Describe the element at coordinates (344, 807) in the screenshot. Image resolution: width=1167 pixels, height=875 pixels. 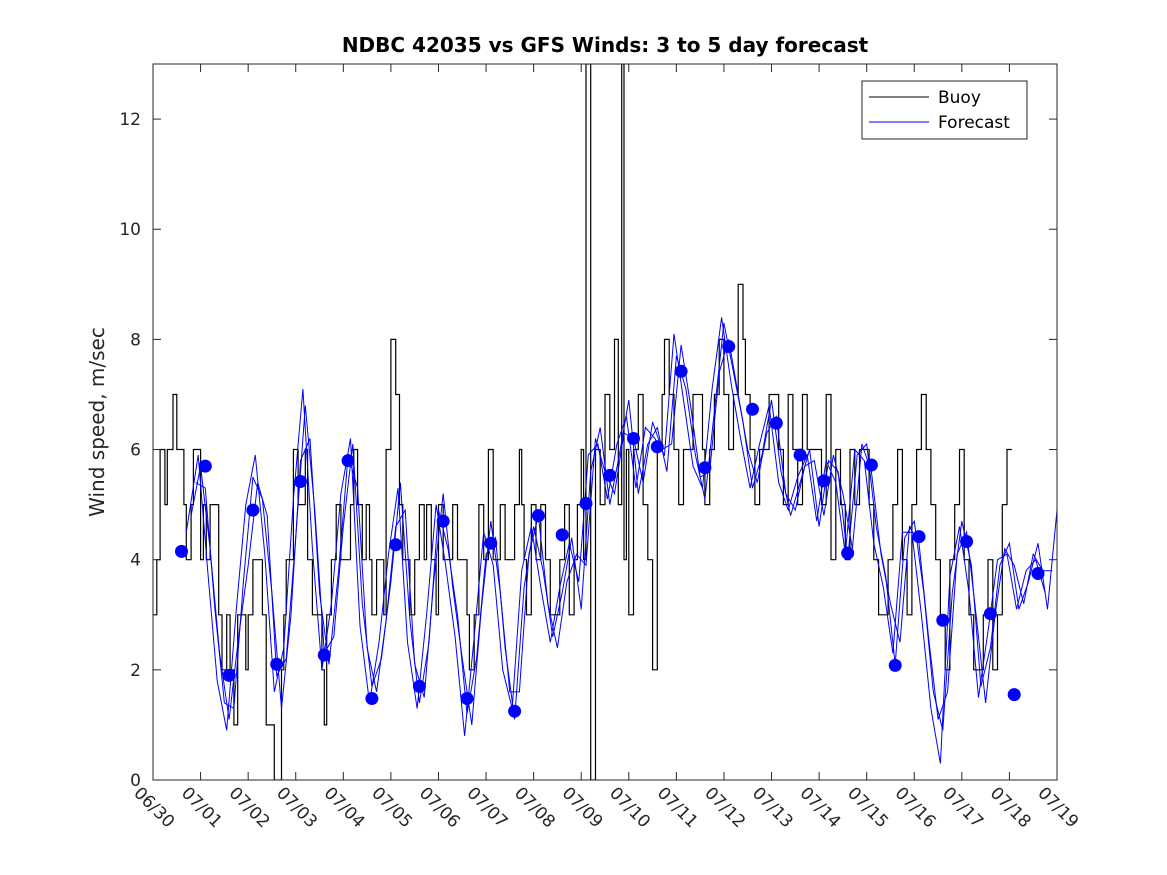
I see `x-tick-label: 07/04` at that location.